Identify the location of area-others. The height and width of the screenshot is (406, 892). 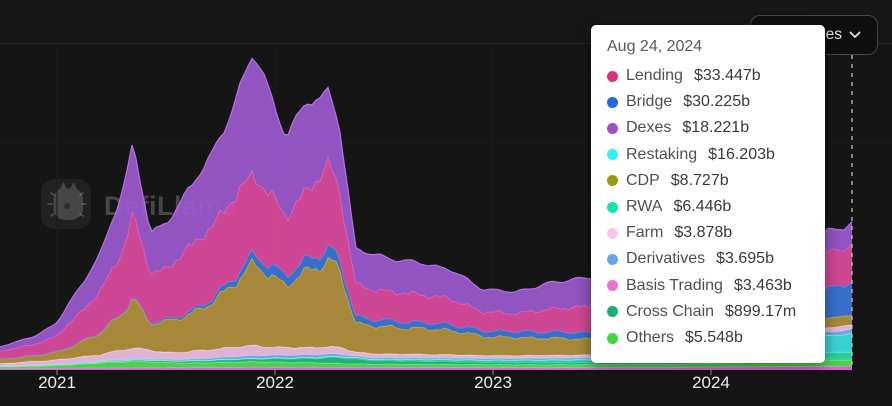
(426, 364).